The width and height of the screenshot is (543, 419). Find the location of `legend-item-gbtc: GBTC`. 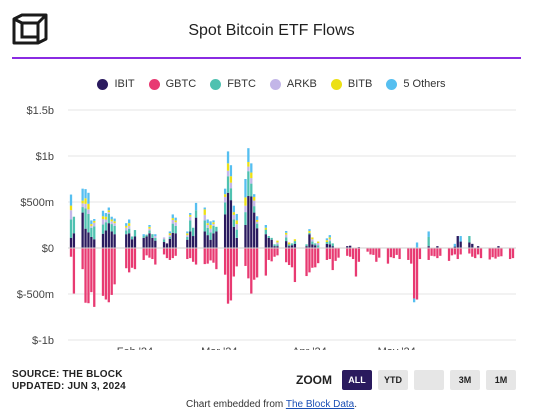

legend-item-gbtc: GBTC is located at coordinates (172, 84).